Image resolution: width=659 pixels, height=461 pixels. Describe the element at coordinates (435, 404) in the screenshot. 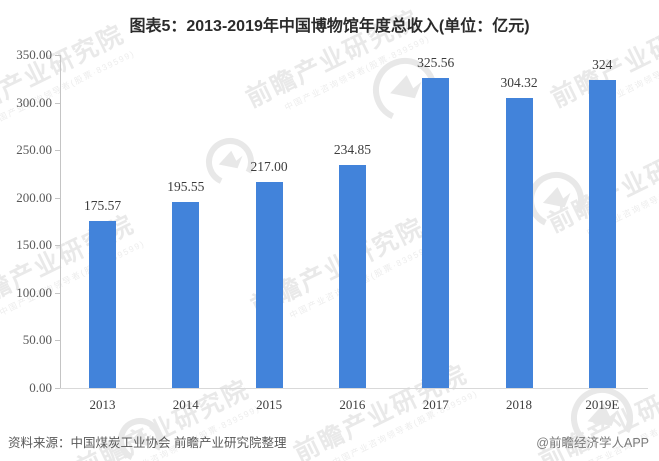

I see `x-axis-label: 2017` at that location.